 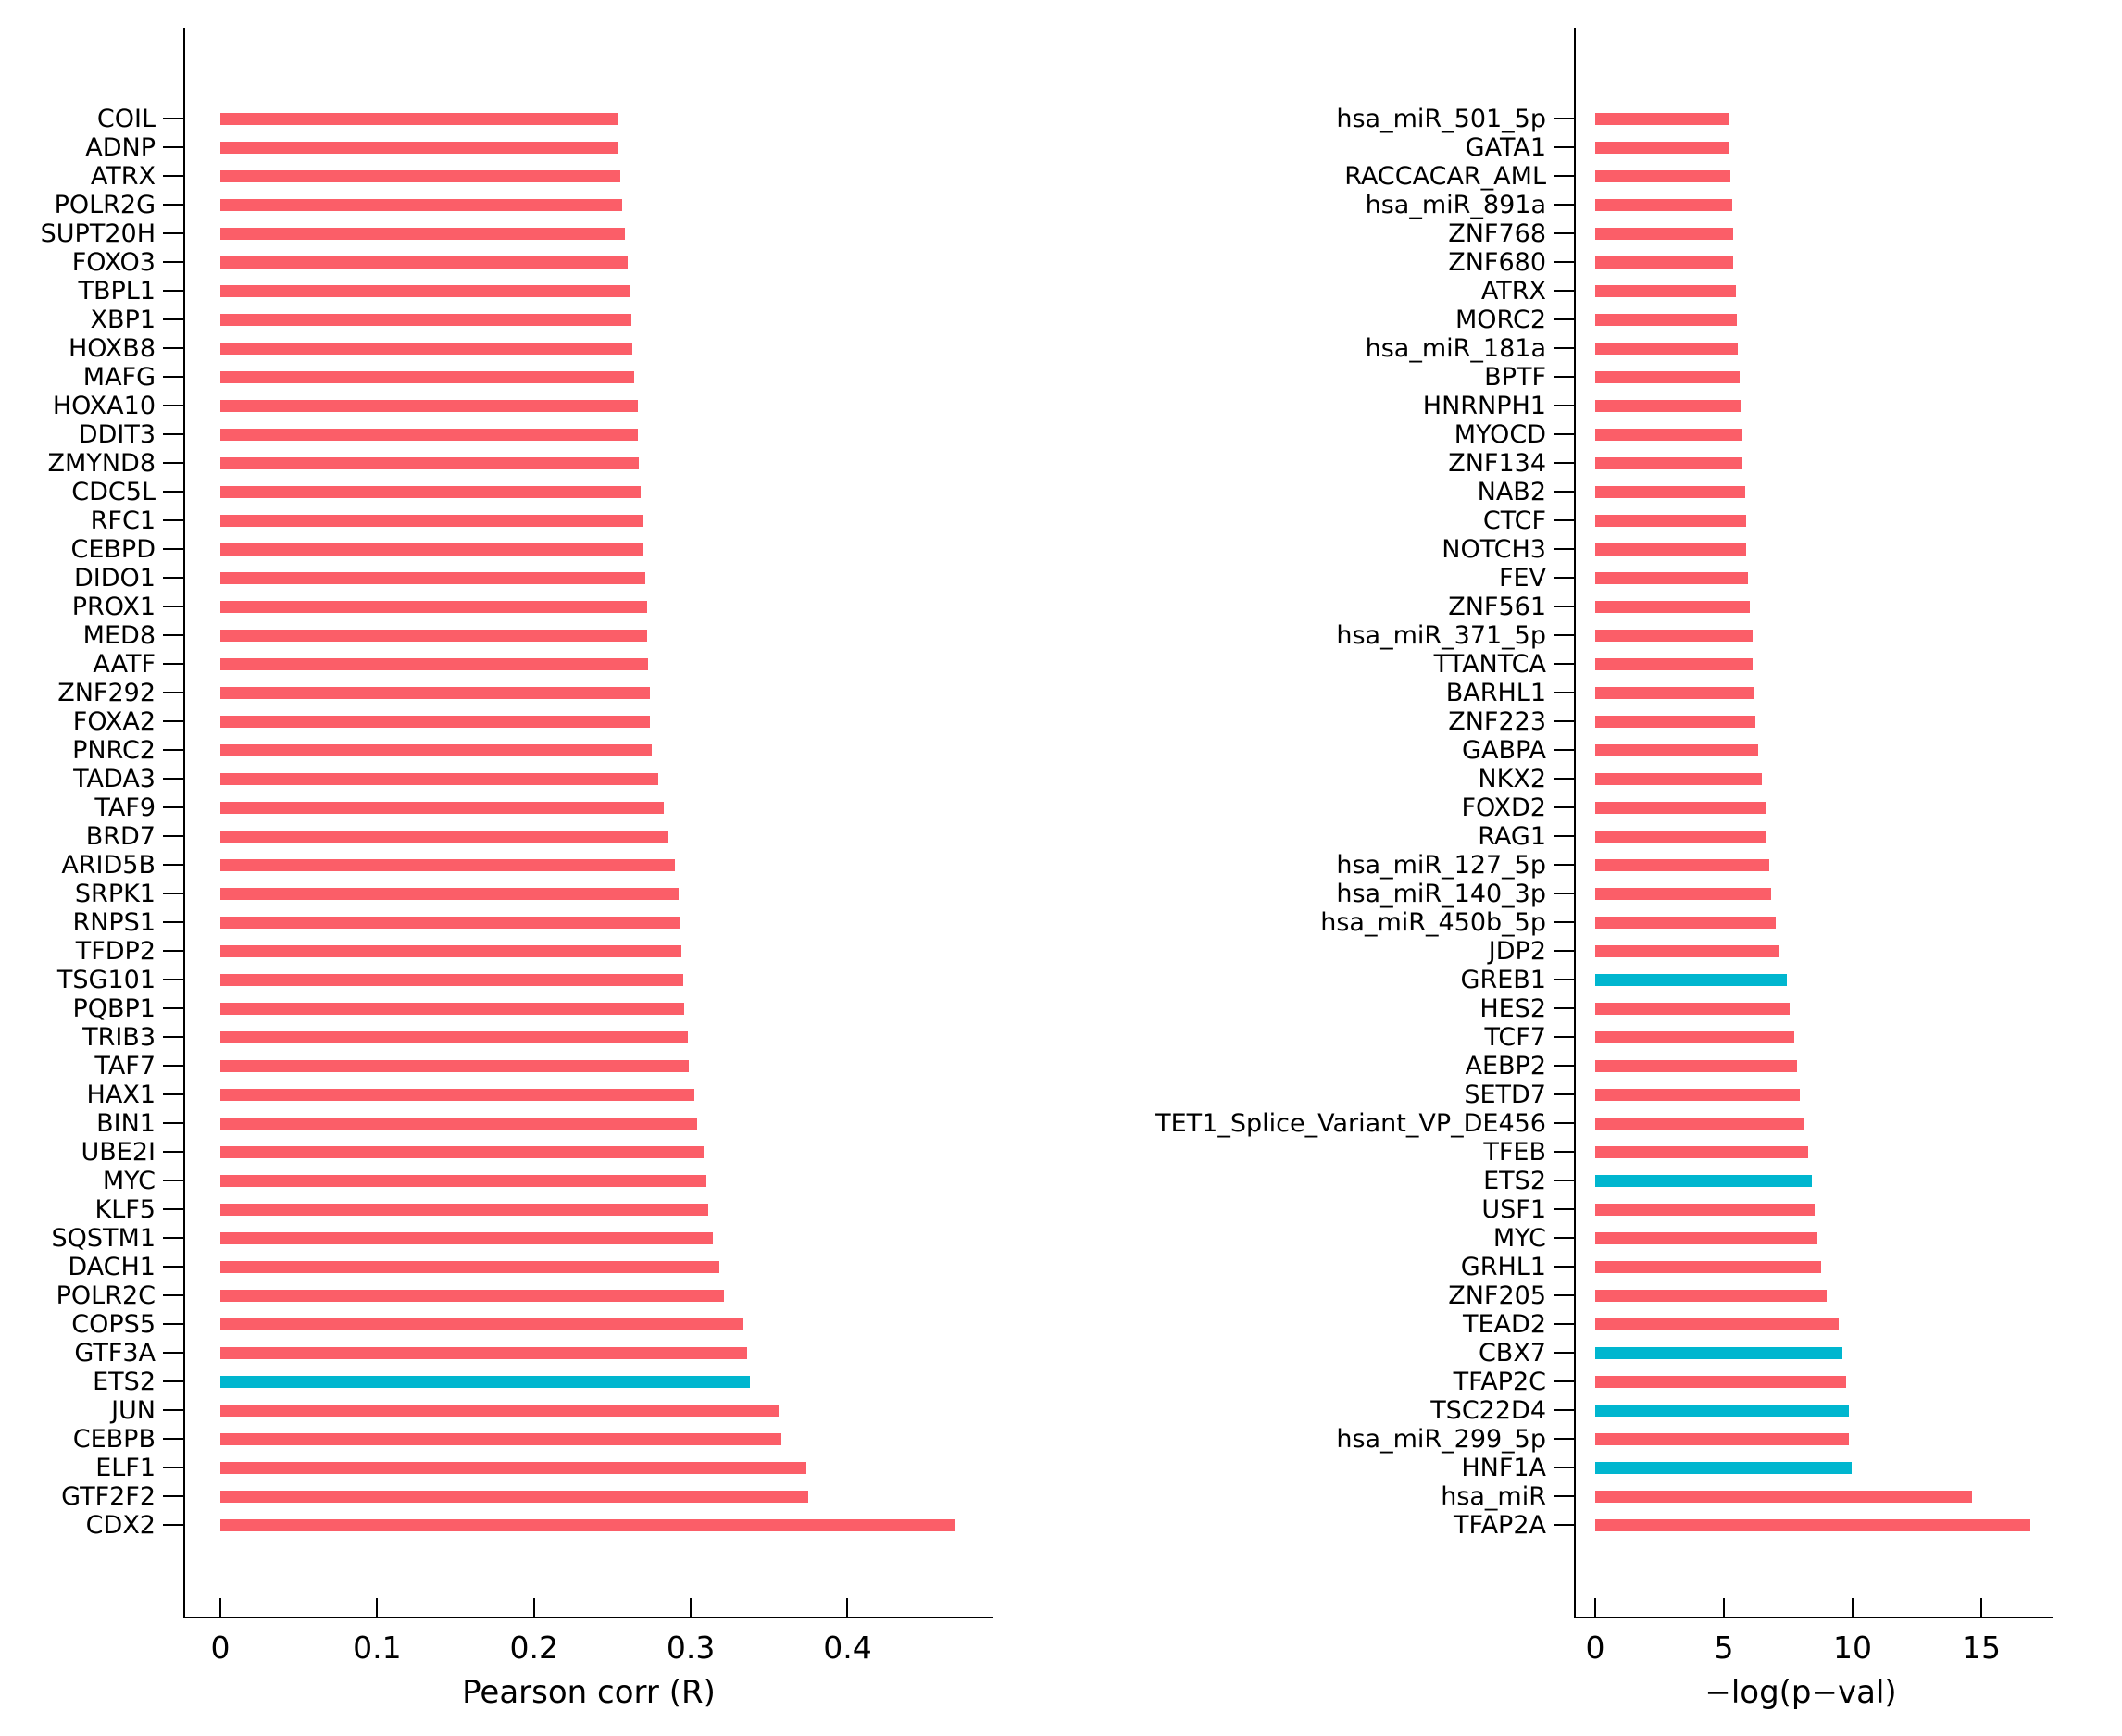 What do you see at coordinates (469, 1266) in the screenshot?
I see `bar-DACH1` at bounding box center [469, 1266].